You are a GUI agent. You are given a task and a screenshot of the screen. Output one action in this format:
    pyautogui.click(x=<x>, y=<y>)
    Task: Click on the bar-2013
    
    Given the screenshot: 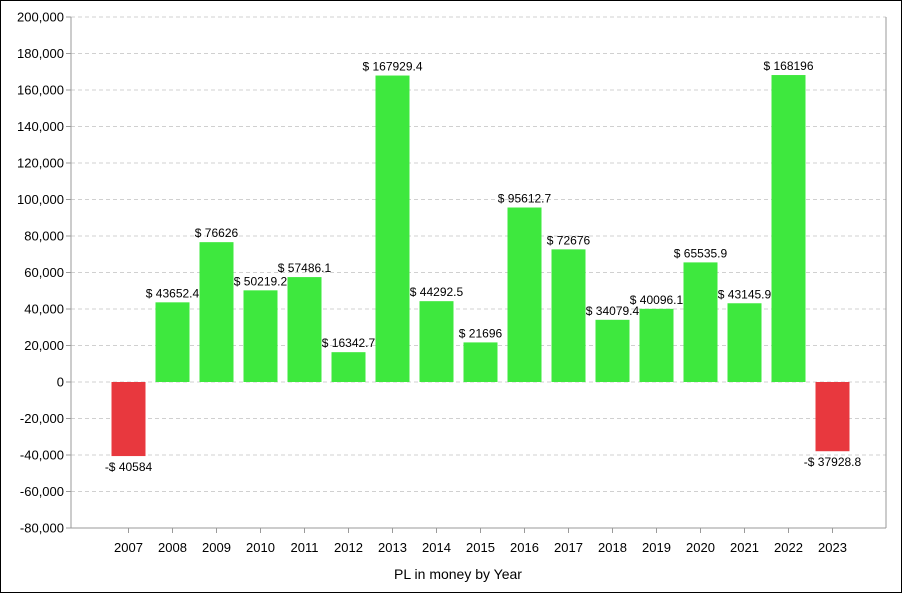 What is the action you would take?
    pyautogui.click(x=392, y=229)
    